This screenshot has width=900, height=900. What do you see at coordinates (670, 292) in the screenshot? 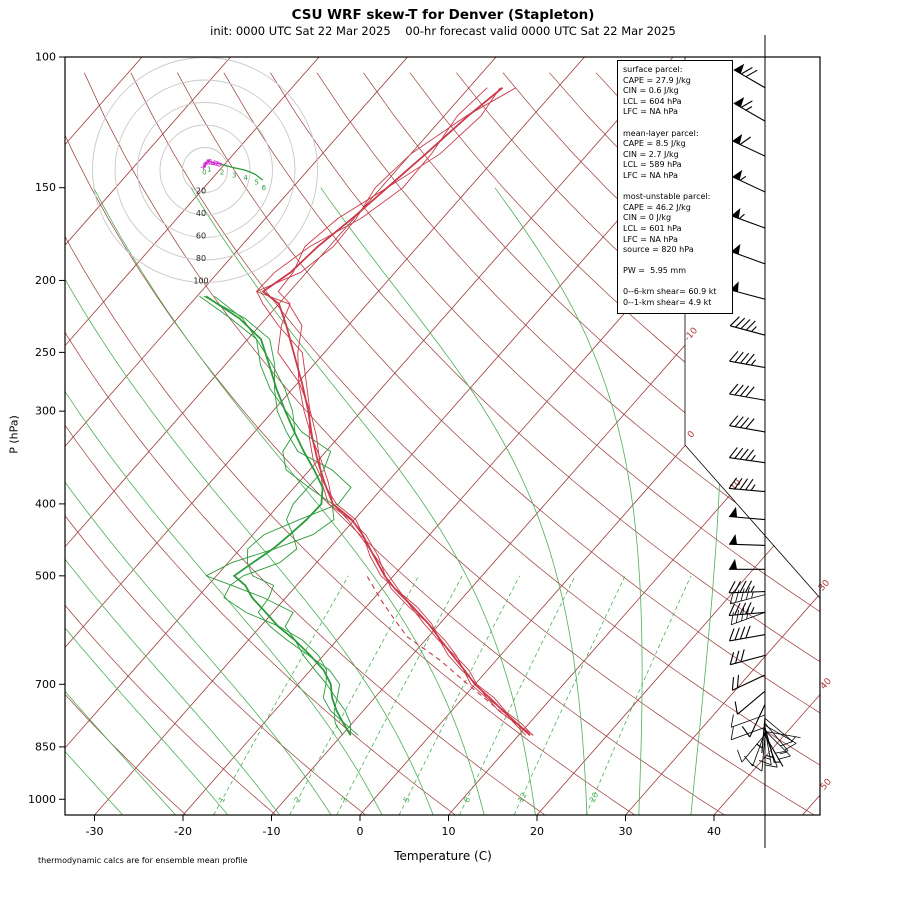
I see `info-box-line: 0--6-km shear= 60.9 kt` at bounding box center [670, 292].